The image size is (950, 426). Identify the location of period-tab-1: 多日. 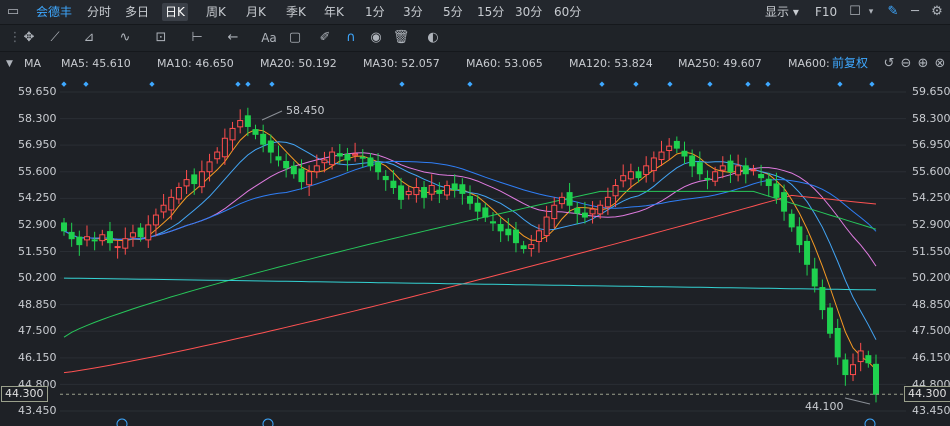
(137, 12).